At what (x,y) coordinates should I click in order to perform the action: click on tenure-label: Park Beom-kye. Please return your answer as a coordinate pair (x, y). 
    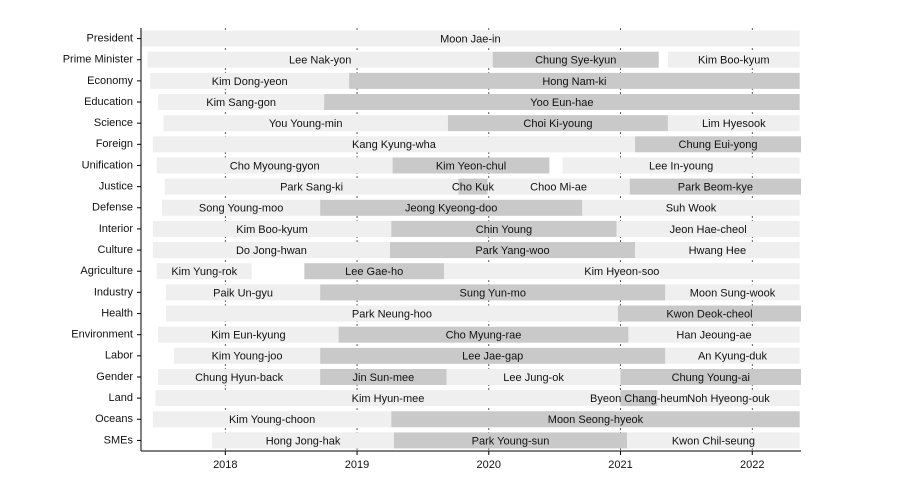
    Looking at the image, I should click on (715, 188).